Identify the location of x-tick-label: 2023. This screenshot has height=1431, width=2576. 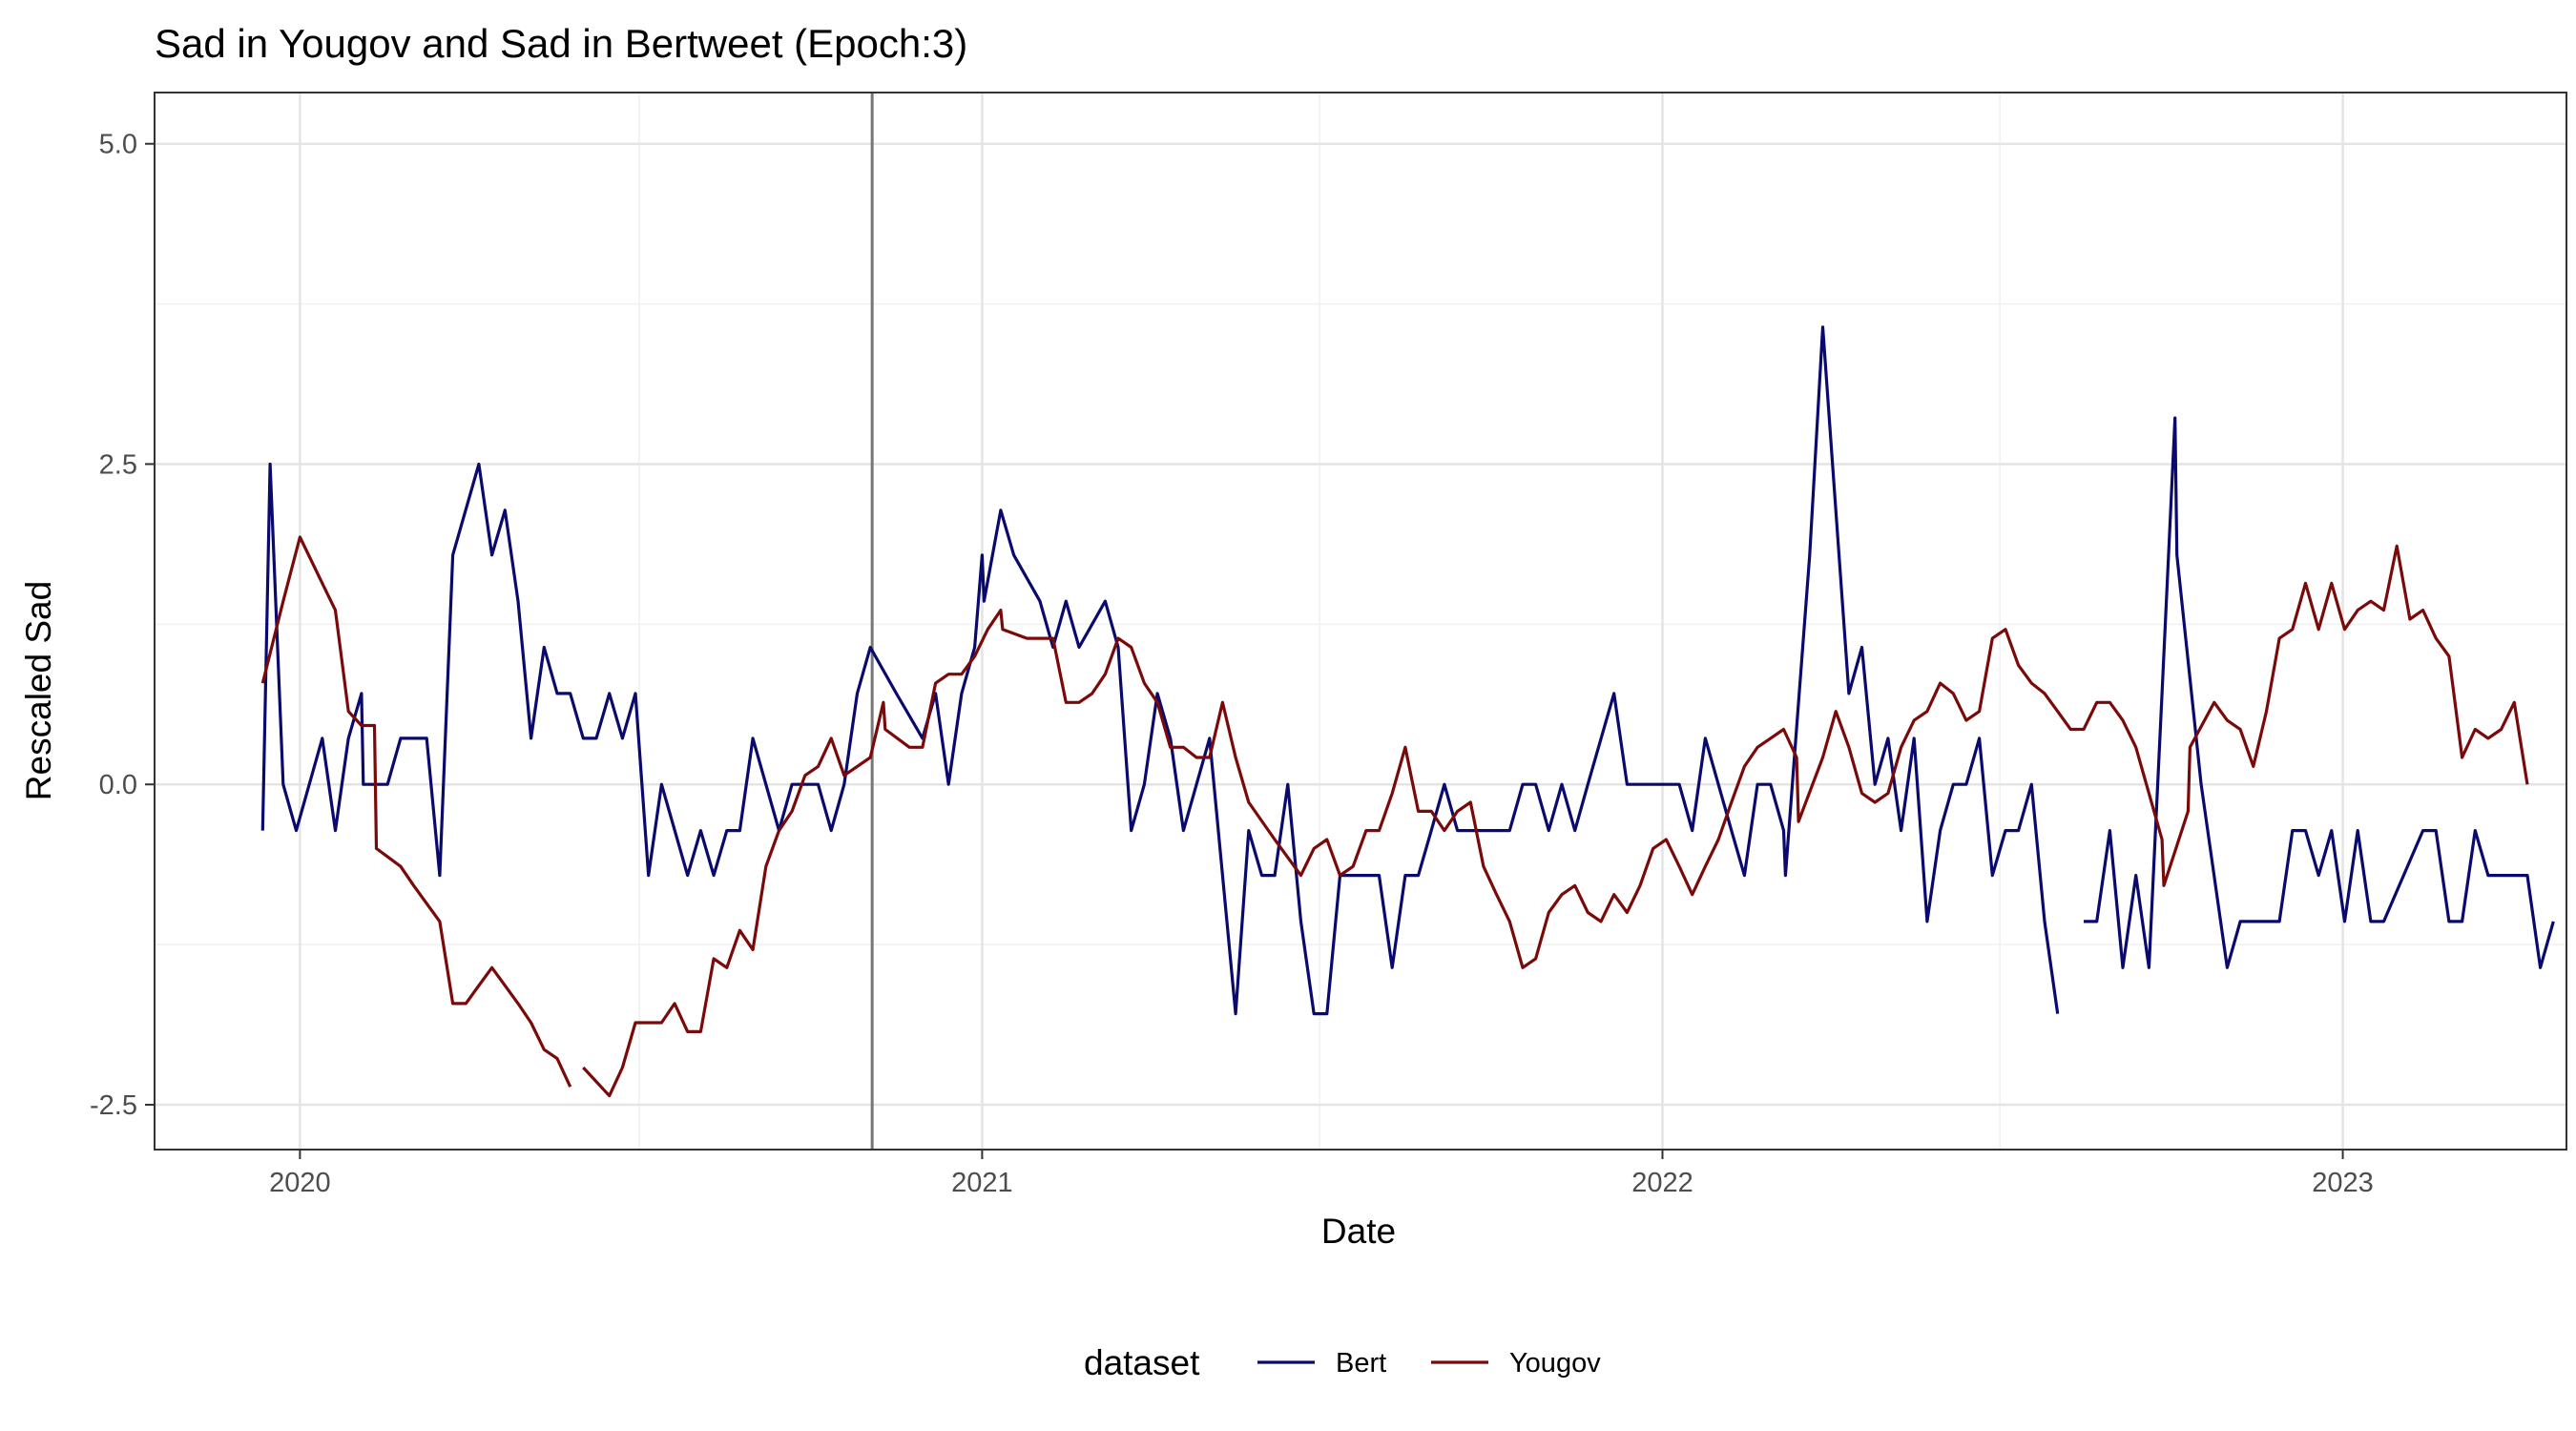
(2343, 1183).